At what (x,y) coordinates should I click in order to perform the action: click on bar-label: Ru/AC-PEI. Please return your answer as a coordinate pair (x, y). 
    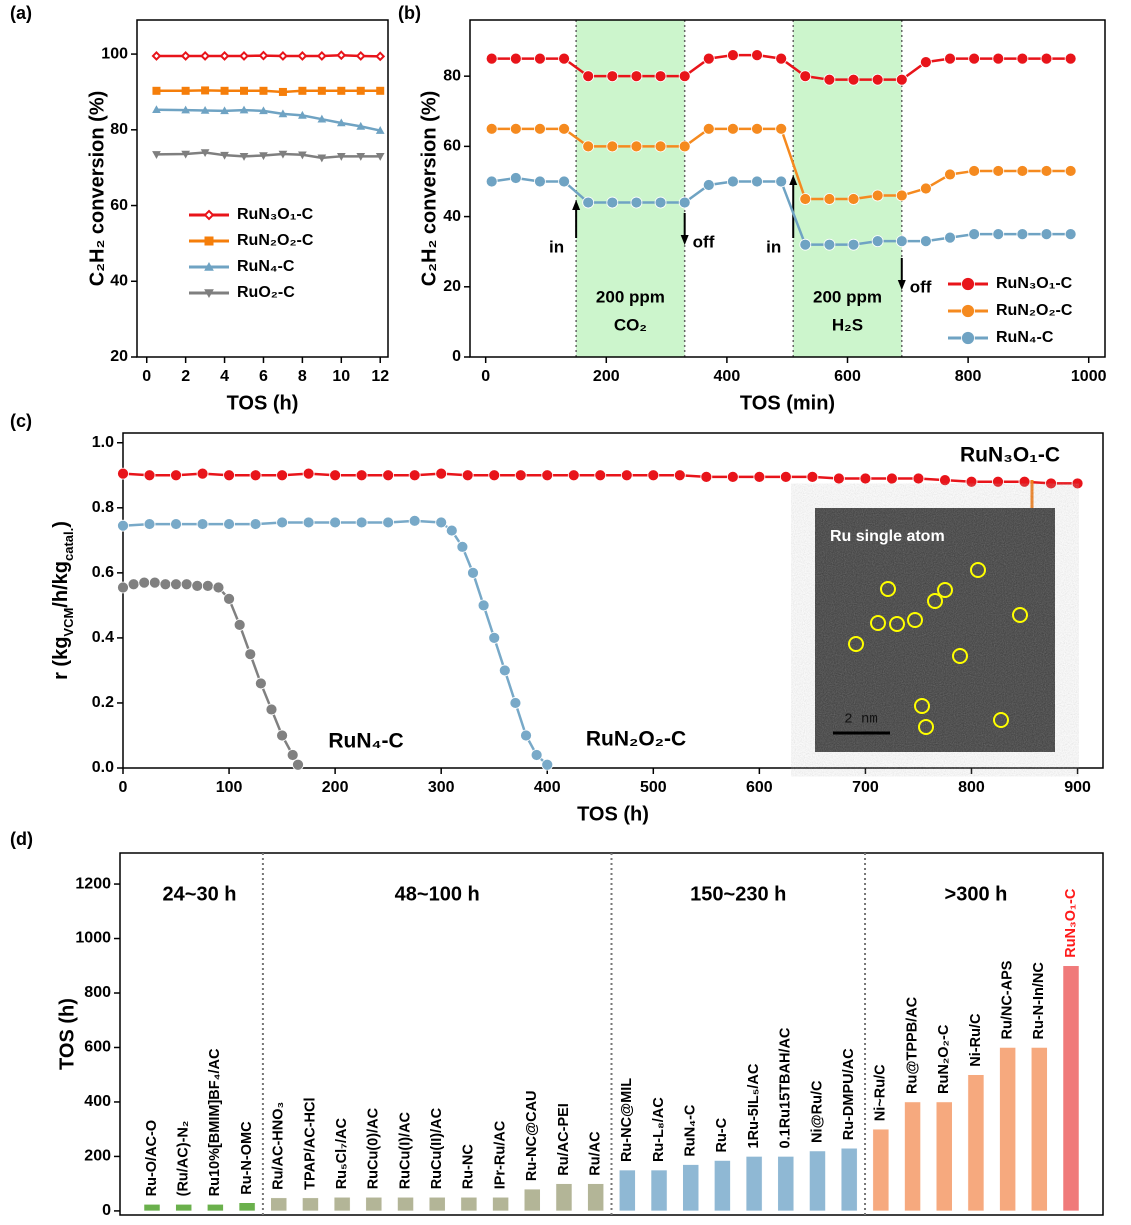
    Looking at the image, I should click on (564, 1139).